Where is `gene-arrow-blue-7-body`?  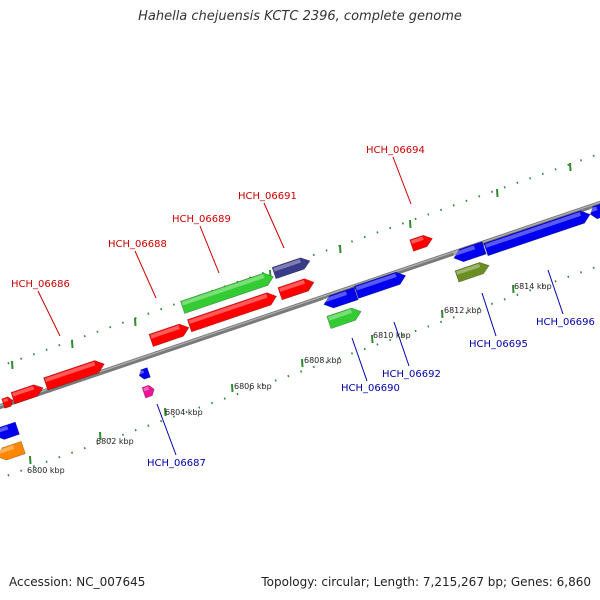 gene-arrow-blue-7-body is located at coordinates (595, 211).